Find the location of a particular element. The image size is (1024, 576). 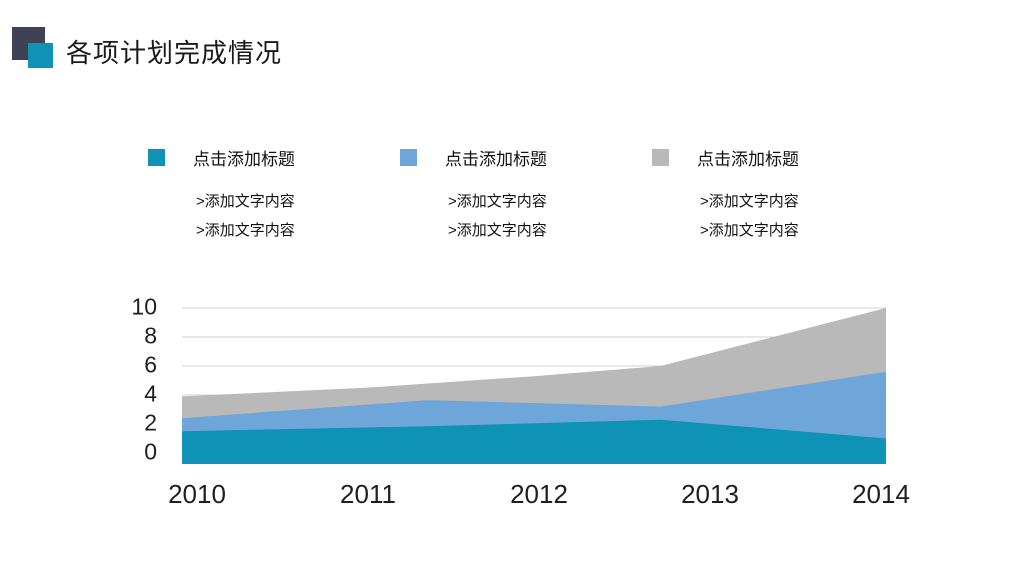

legend-swatch-lightblue is located at coordinates (408, 157).